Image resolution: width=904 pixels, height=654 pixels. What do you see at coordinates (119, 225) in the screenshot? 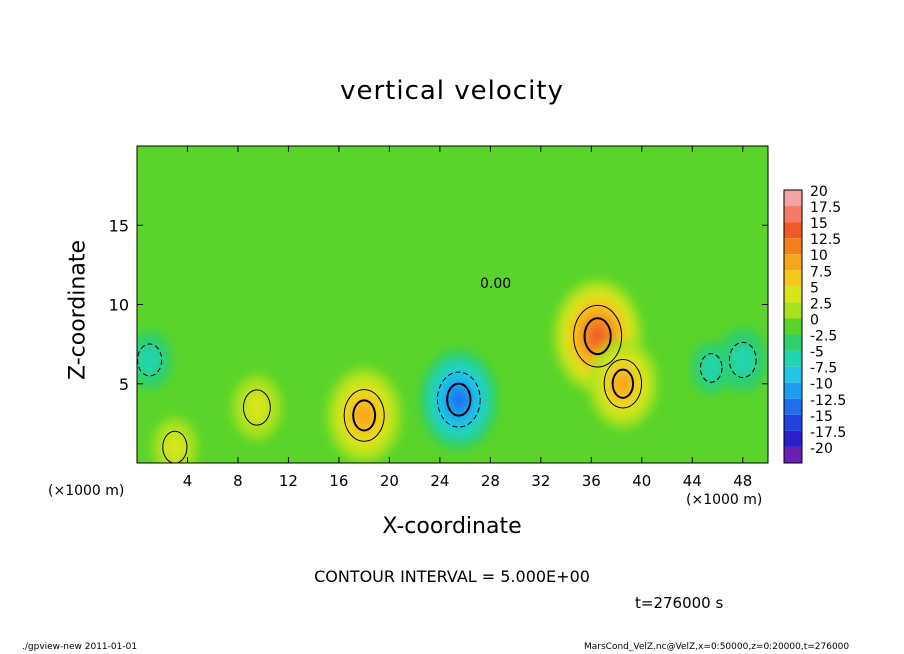
I see `y-tick-label: 15` at bounding box center [119, 225].